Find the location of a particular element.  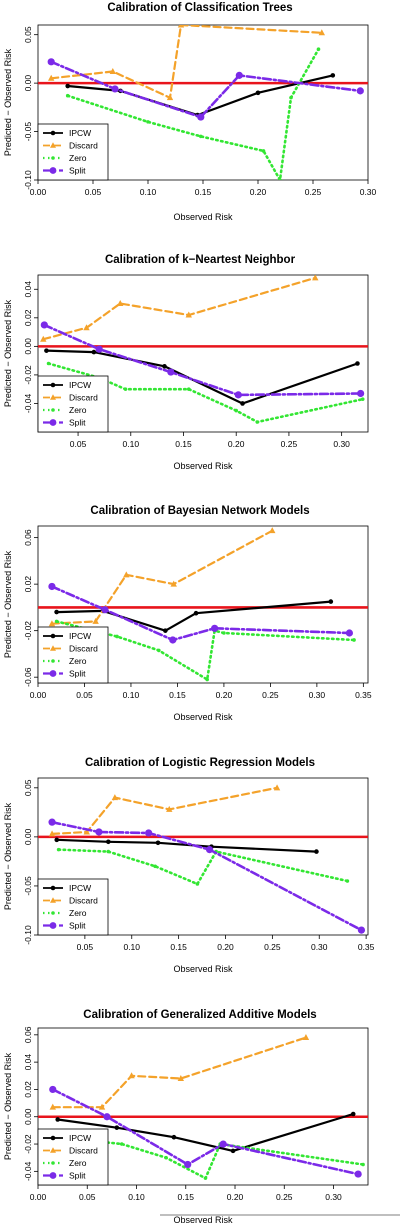

y-tick-label: -0.04 is located at coordinates (28, 1171).